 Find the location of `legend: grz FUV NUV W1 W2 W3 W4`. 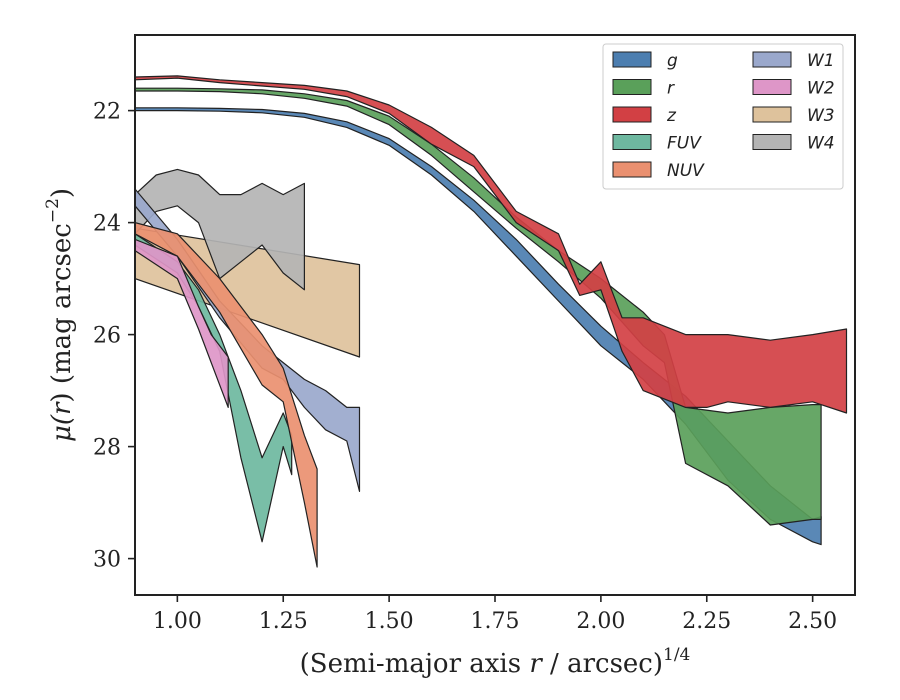

legend: grz FUV NUV W1 W2 W3 W4 is located at coordinates (723, 116).